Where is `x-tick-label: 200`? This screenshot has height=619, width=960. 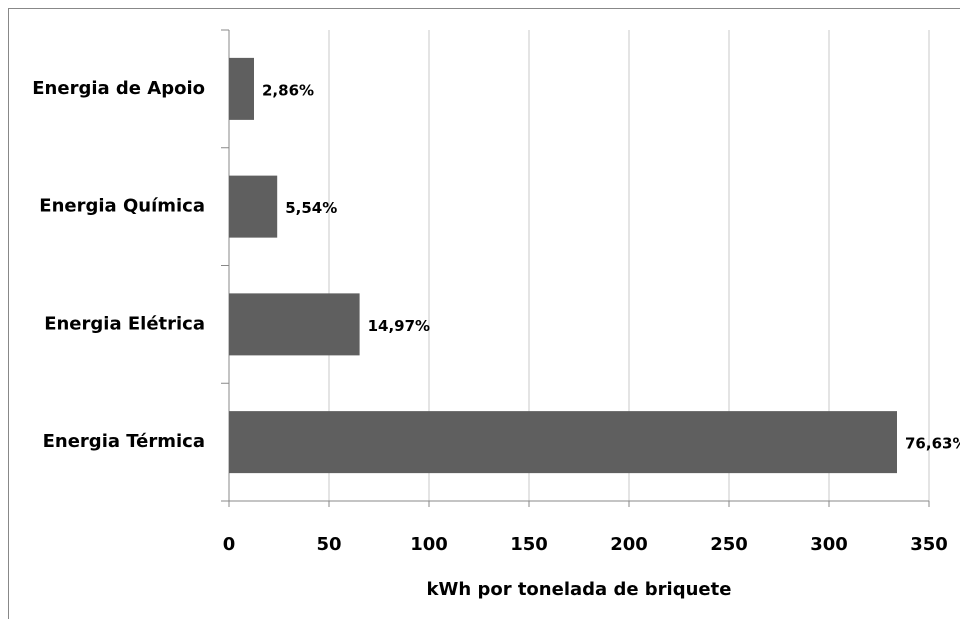 x-tick-label: 200 is located at coordinates (629, 544).